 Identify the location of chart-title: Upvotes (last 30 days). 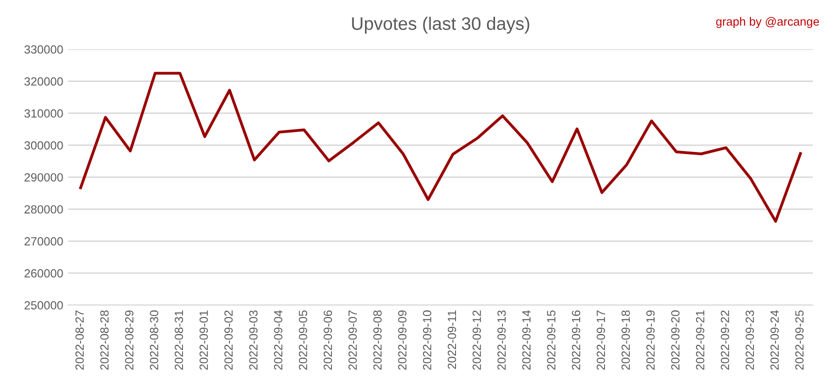
(441, 25).